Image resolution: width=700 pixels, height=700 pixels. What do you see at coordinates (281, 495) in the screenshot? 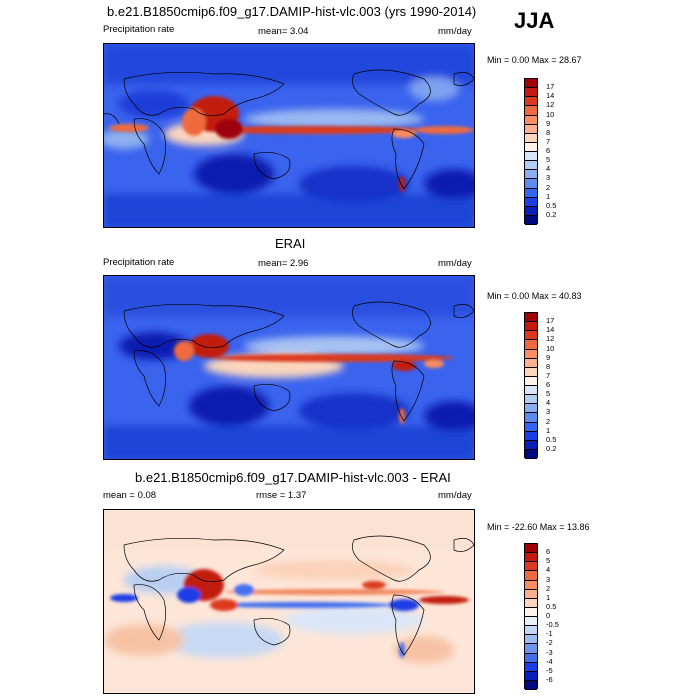
I see `panel3-rmse: rmse = 1.37` at bounding box center [281, 495].